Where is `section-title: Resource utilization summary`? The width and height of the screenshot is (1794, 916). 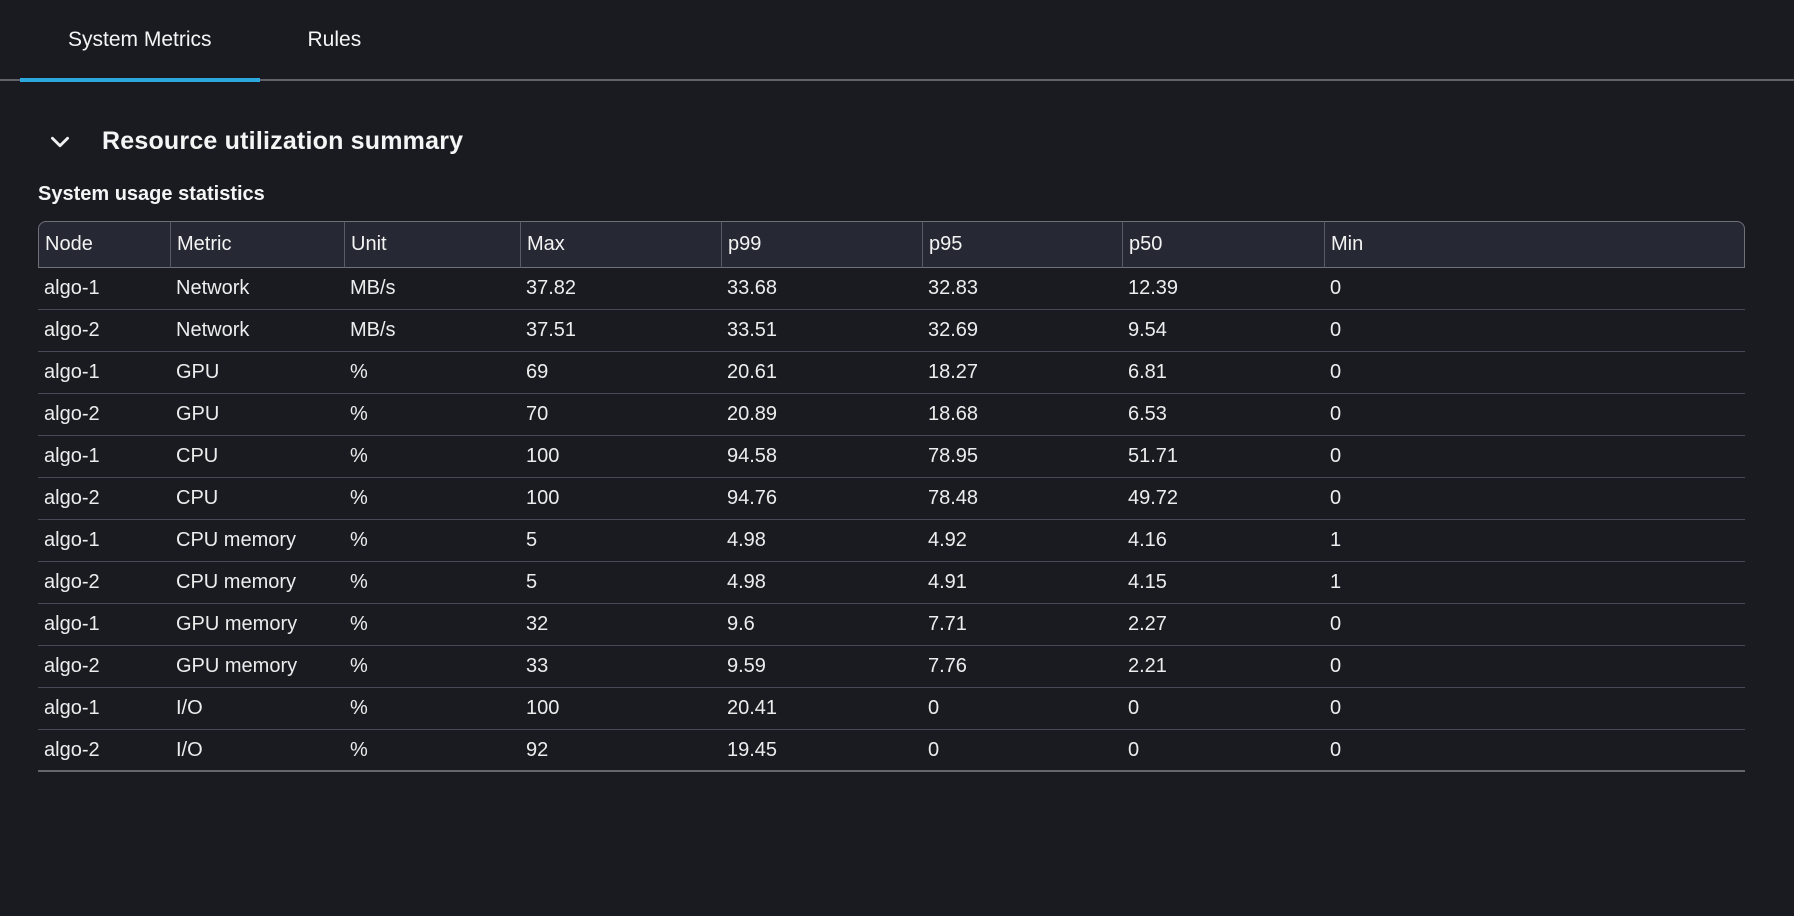 section-title: Resource utilization summary is located at coordinates (283, 141).